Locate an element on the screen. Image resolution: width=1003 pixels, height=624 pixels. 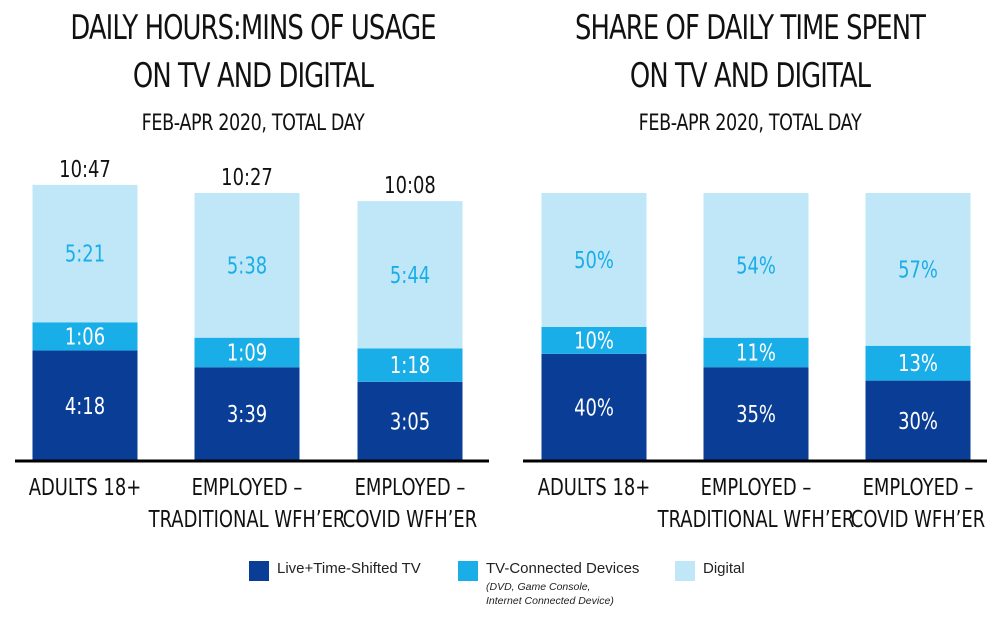
right-data-label-digital-1: 50% is located at coordinates (594, 260).